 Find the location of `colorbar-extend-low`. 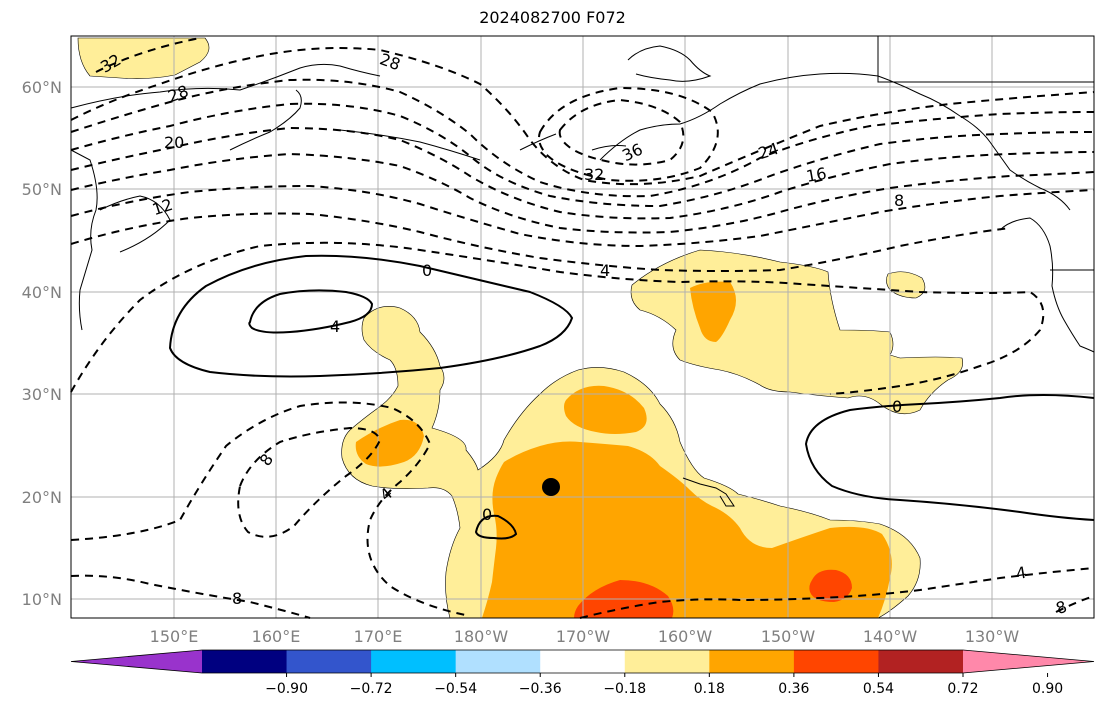

colorbar-extend-low is located at coordinates (136, 661).